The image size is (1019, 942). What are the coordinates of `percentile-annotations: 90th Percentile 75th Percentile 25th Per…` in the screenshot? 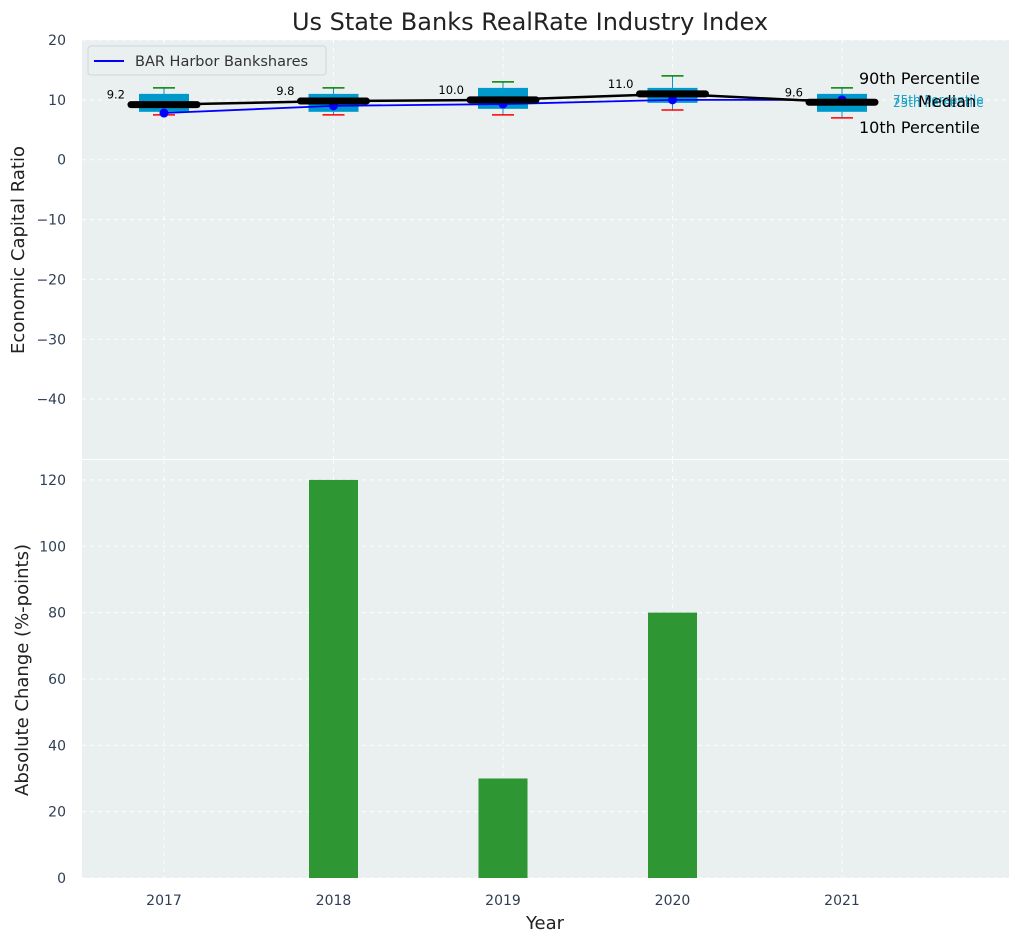 It's located at (921, 103).